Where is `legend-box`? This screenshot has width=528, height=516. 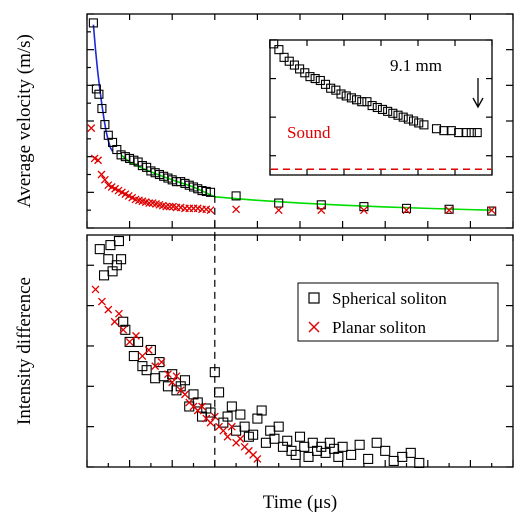 legend-box is located at coordinates (398, 312).